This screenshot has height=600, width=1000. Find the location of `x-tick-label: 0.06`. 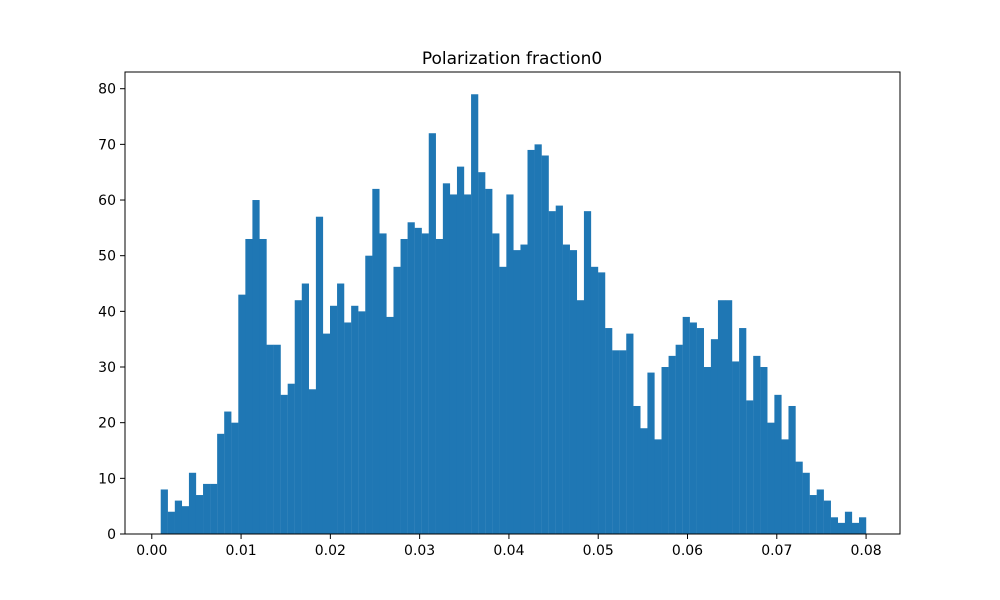

x-tick-label: 0.06 is located at coordinates (687, 551).